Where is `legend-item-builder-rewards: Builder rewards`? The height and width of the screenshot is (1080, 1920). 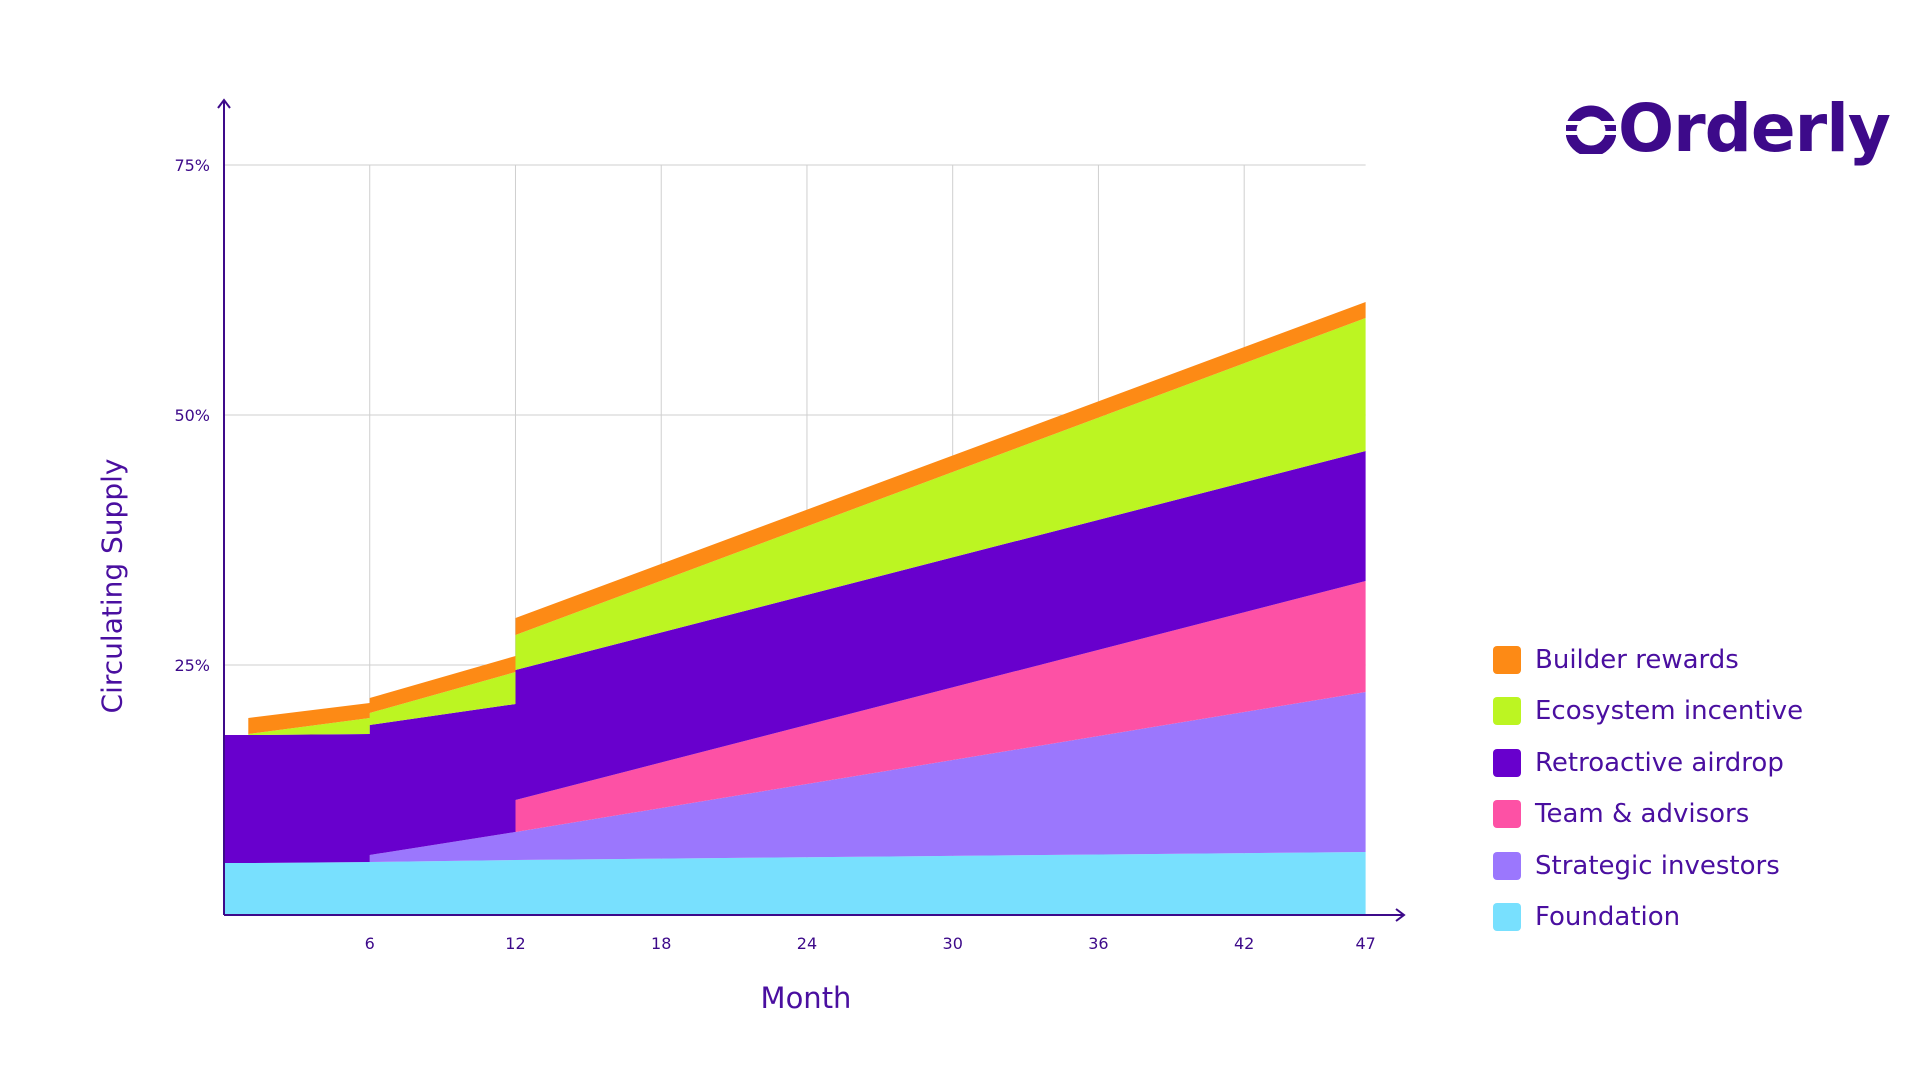
legend-item-builder-rewards: Builder rewards is located at coordinates (1648, 660).